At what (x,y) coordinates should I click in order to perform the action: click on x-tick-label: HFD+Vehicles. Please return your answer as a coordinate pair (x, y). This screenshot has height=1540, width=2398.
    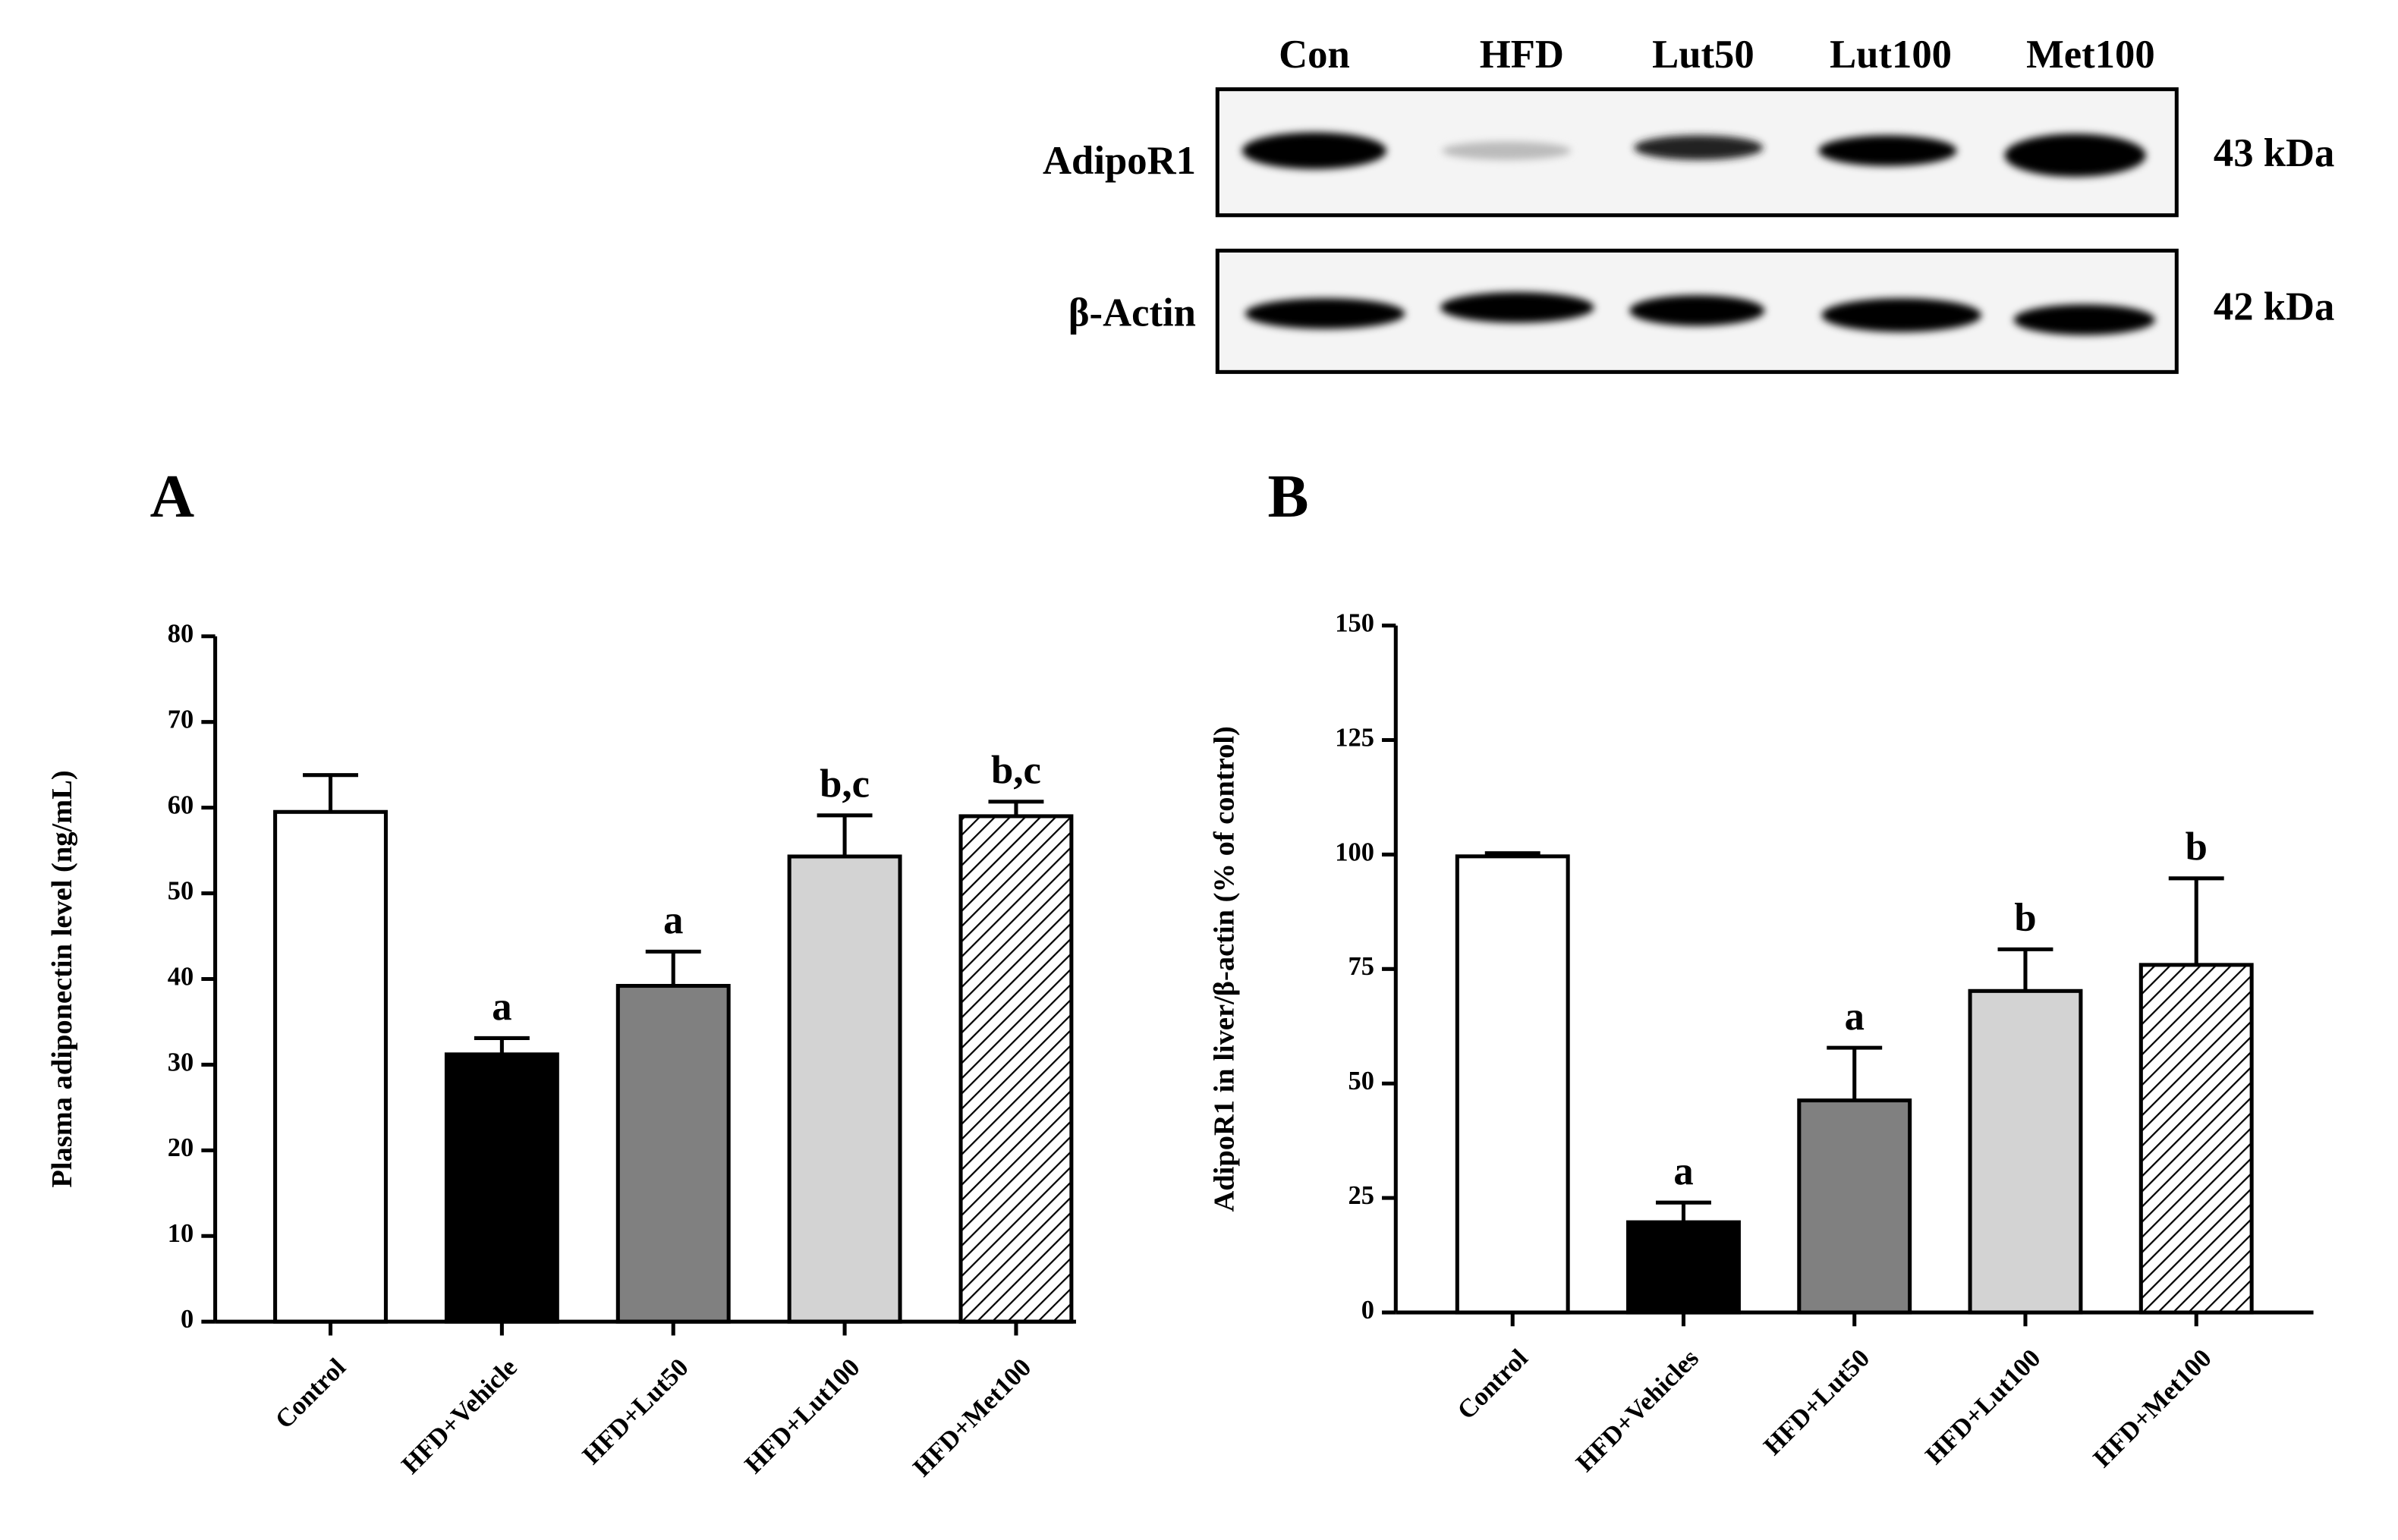
    Looking at the image, I should click on (1637, 1410).